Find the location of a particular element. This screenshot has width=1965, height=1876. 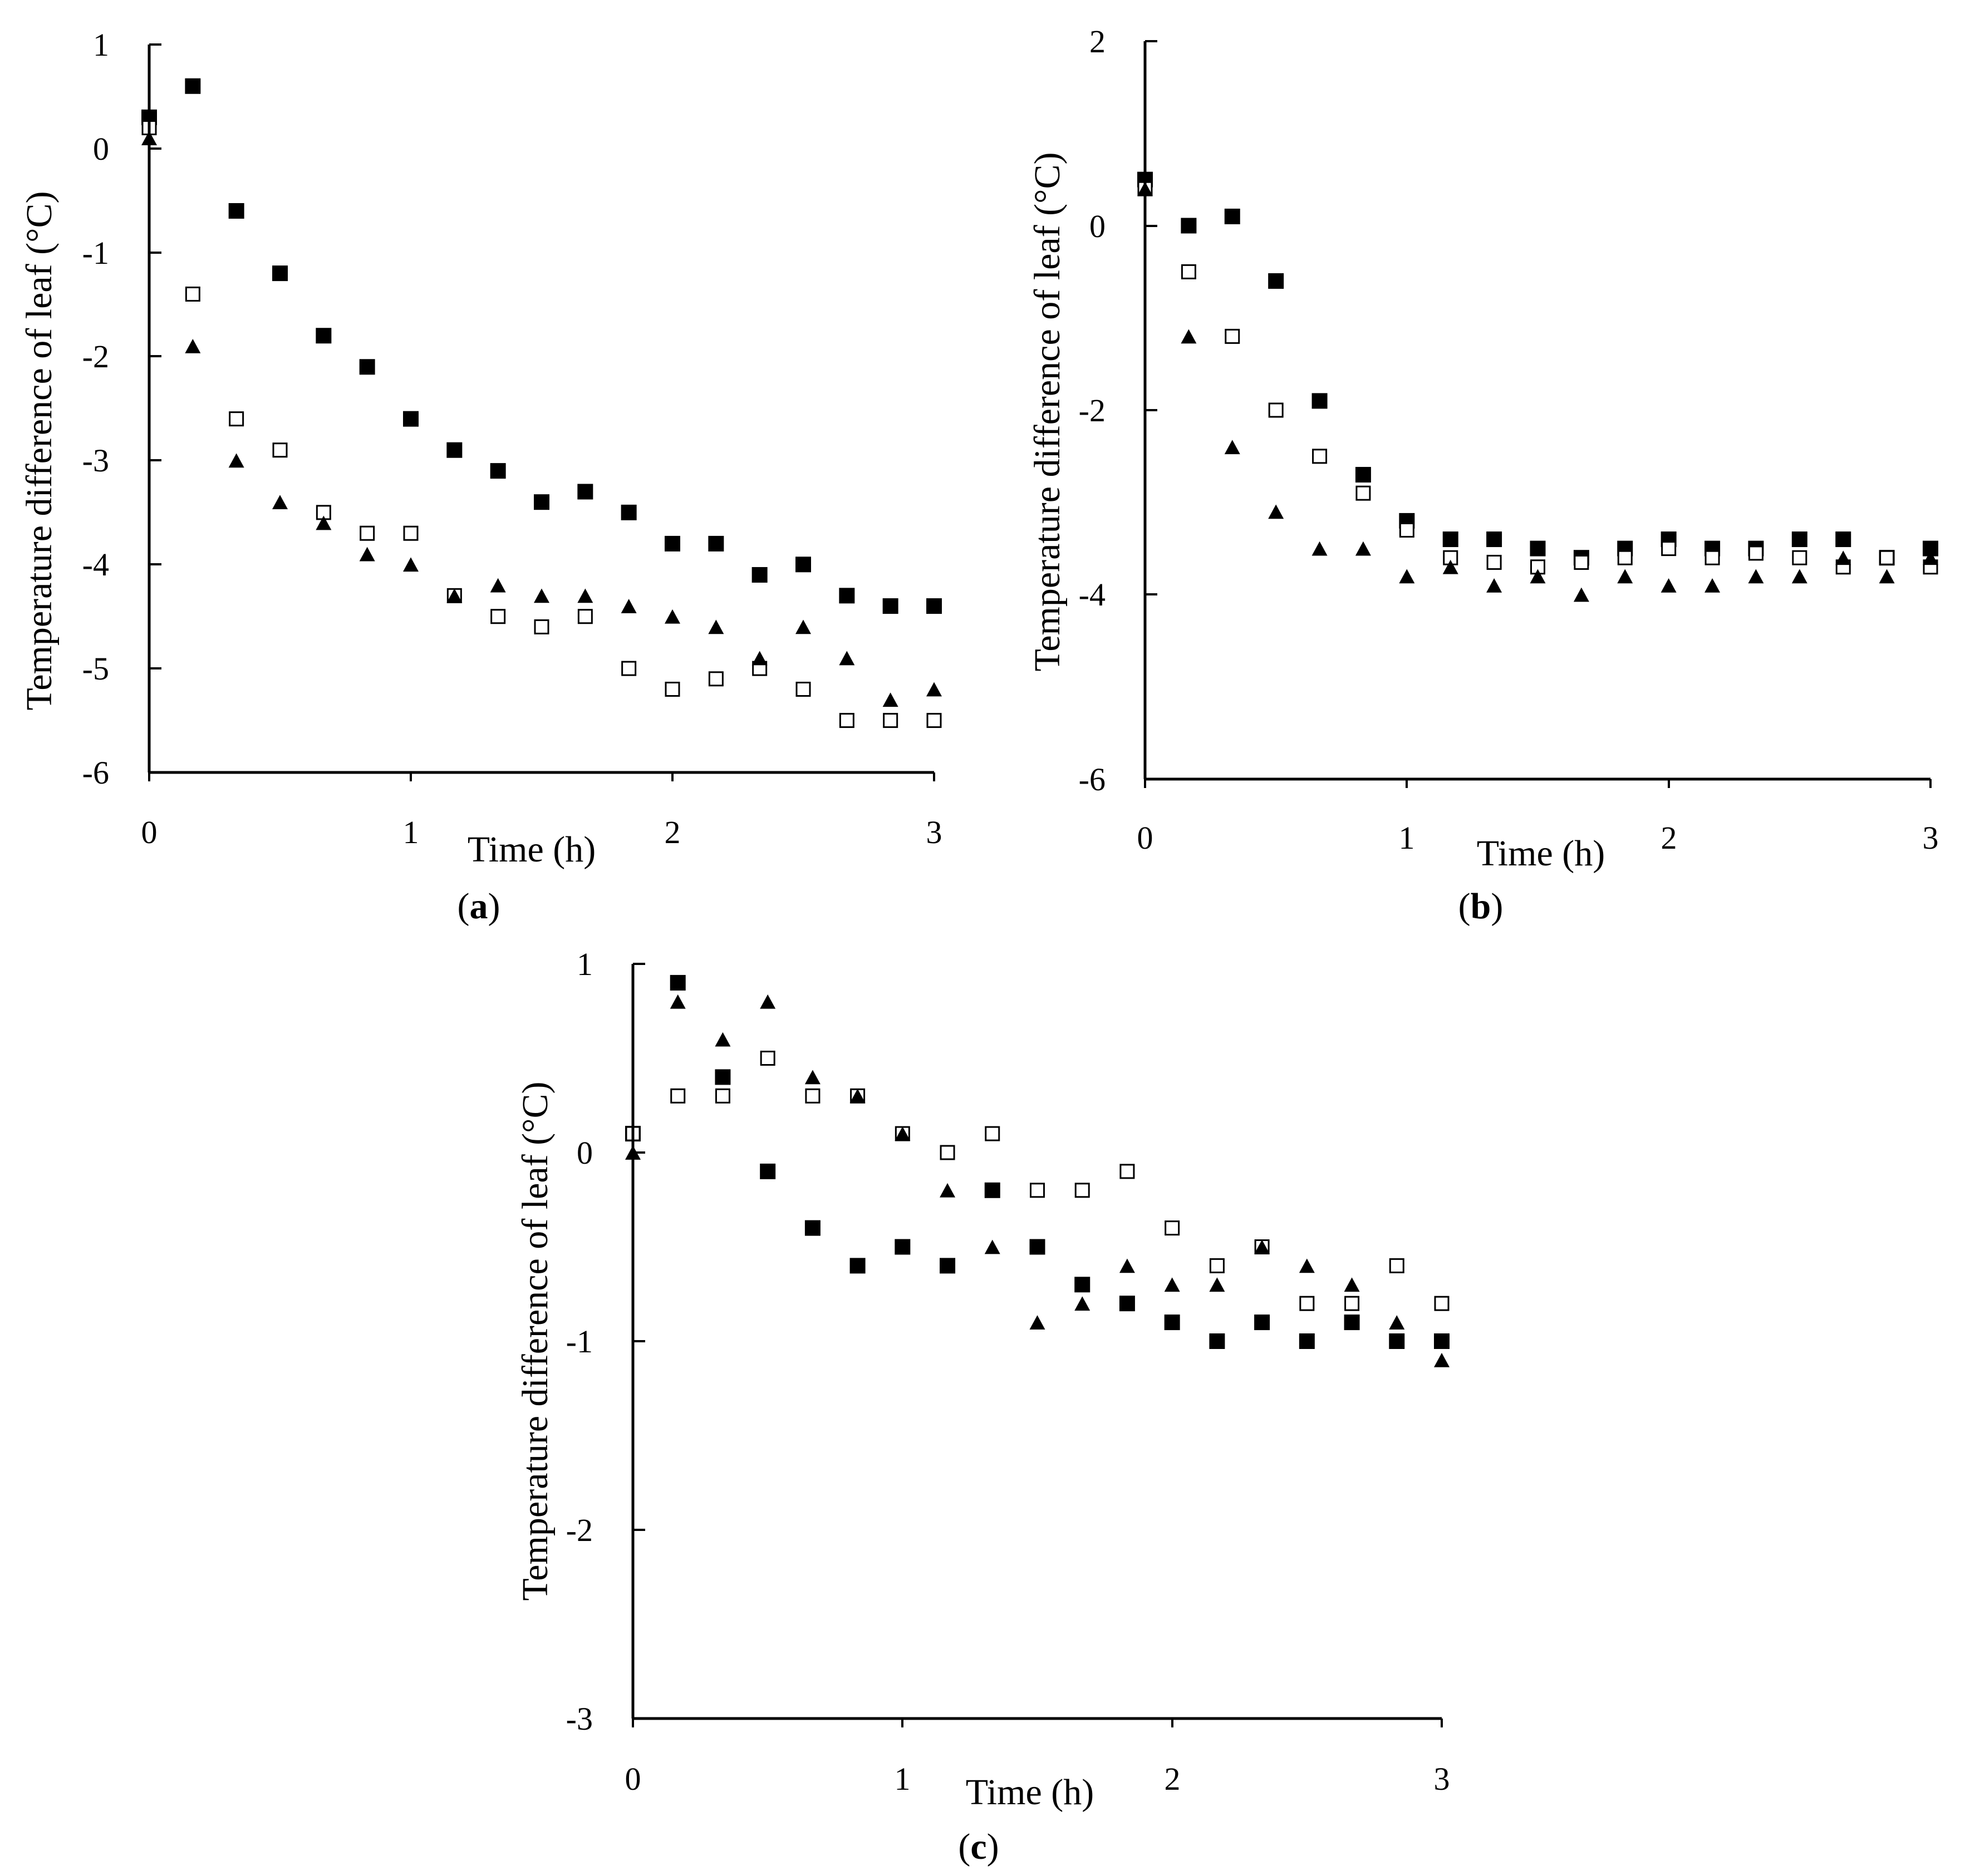

panel-c-x-ticks is located at coordinates (1037, 1723).